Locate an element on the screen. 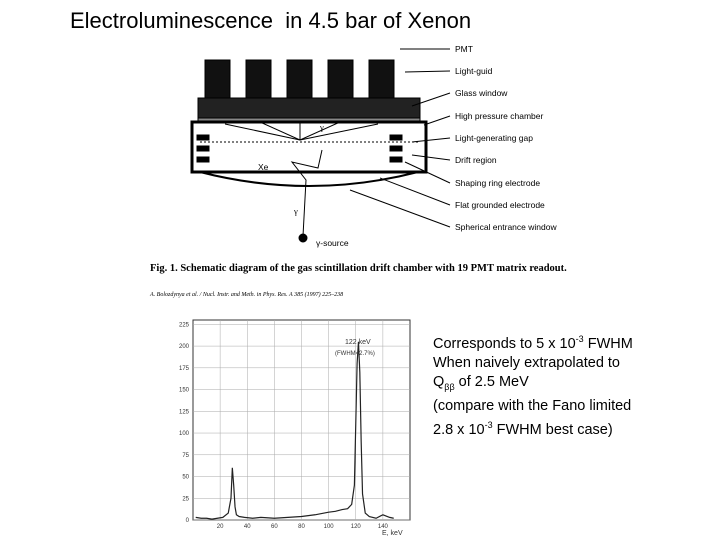 This screenshot has width=720, height=540. x-tick-label: 140 is located at coordinates (383, 527).